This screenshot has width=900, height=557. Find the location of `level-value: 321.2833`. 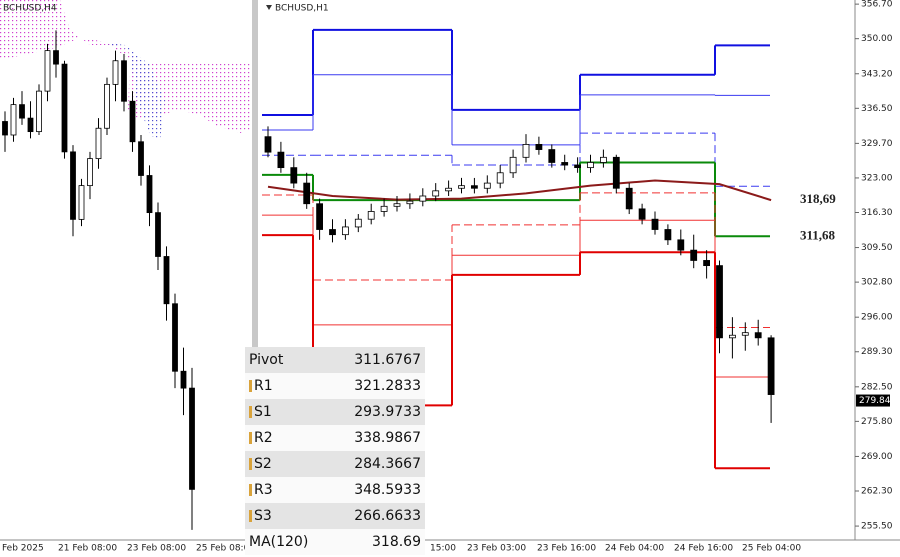

level-value: 321.2833 is located at coordinates (377, 386).